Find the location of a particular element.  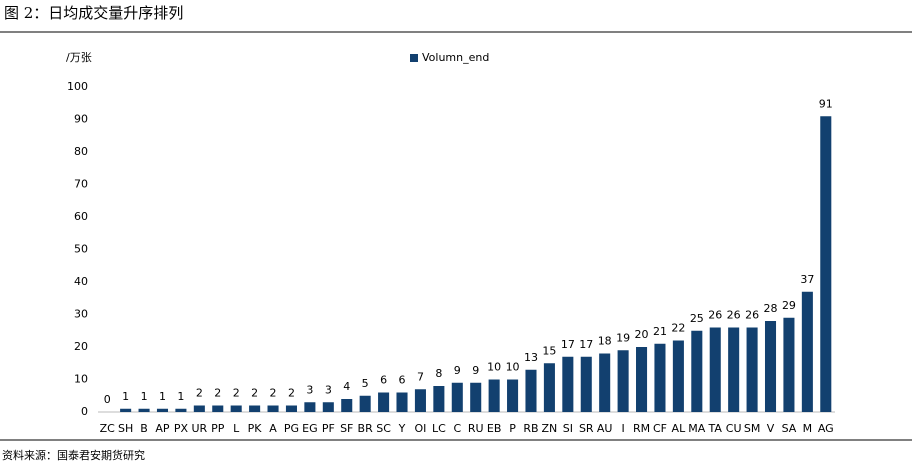

y-tick-label: 20 is located at coordinates (81, 346).